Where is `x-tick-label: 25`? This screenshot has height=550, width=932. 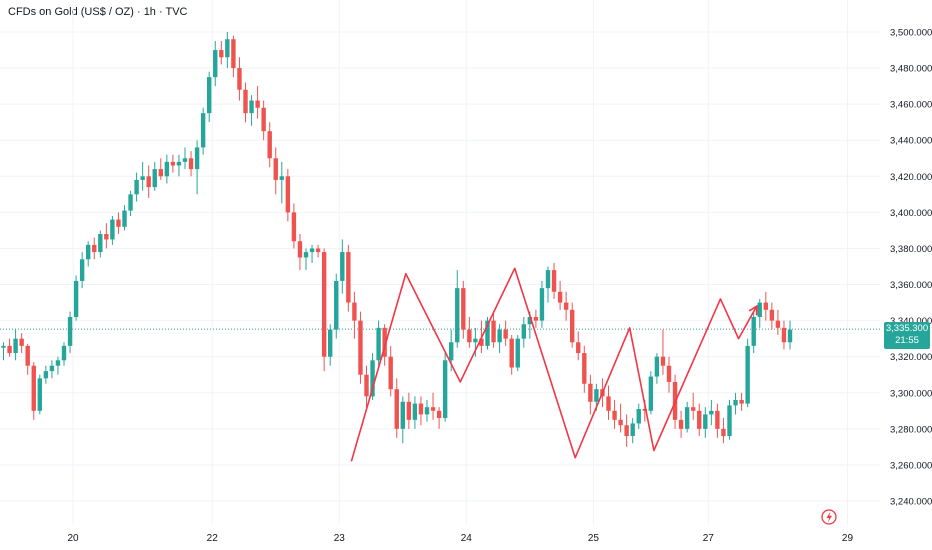 x-tick-label: 25 is located at coordinates (594, 538).